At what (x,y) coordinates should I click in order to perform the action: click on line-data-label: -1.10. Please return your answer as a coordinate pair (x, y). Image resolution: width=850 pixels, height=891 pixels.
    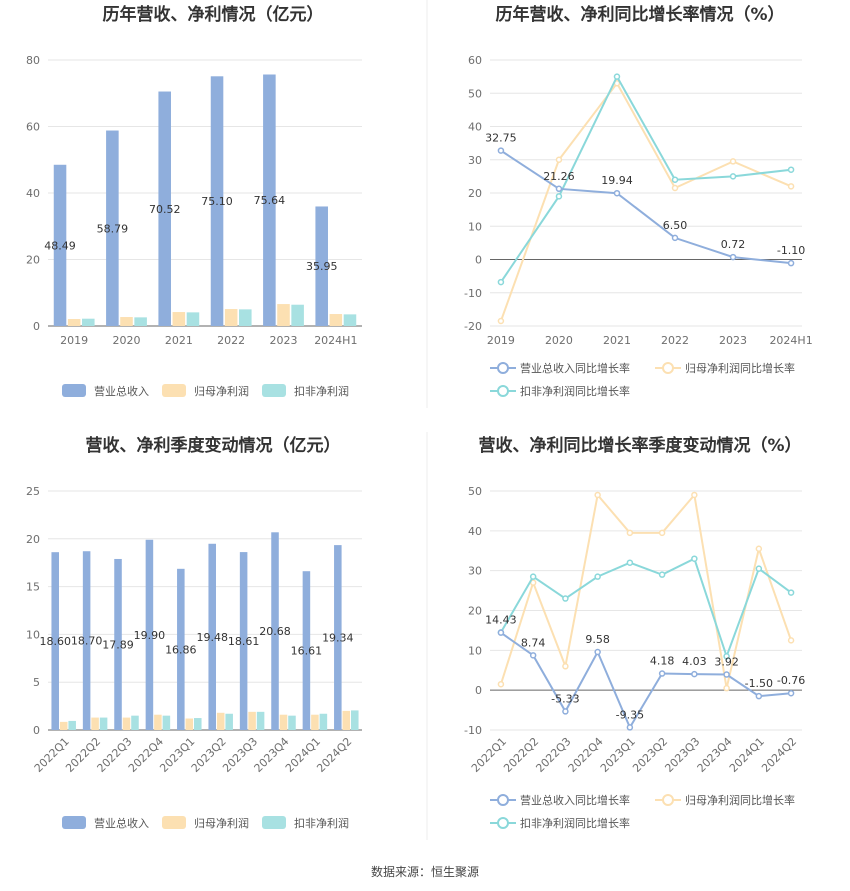
    Looking at the image, I should click on (791, 250).